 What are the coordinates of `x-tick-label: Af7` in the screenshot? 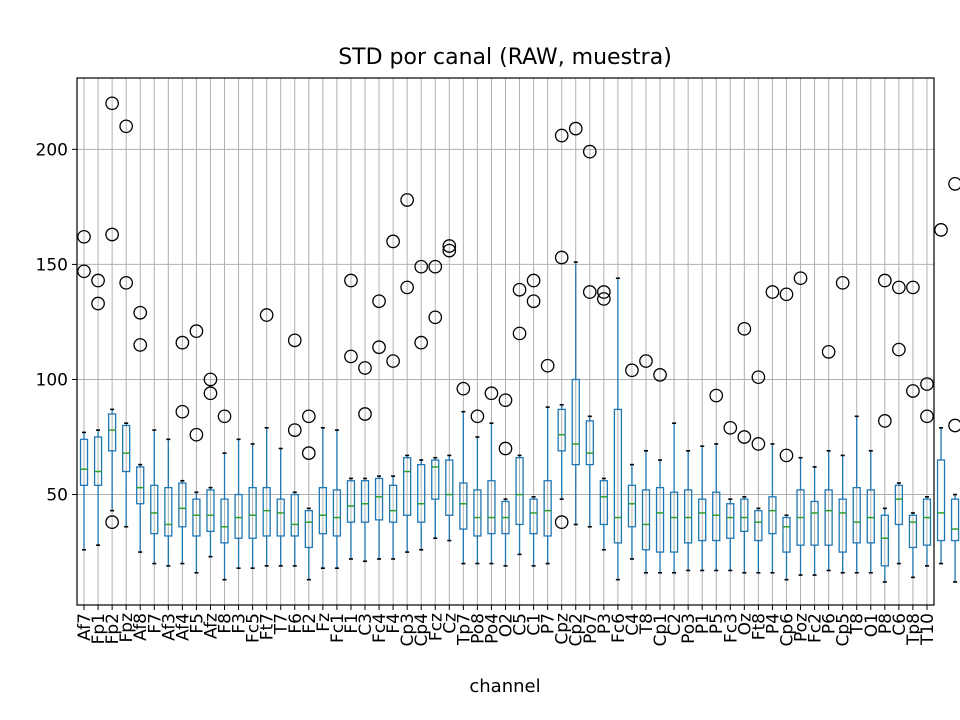 It's located at (85, 627).